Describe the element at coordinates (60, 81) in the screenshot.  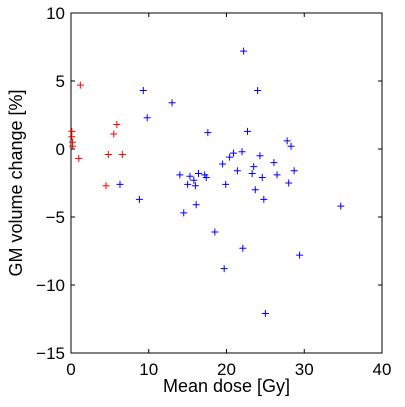
I see `y-tick-label: 5` at that location.